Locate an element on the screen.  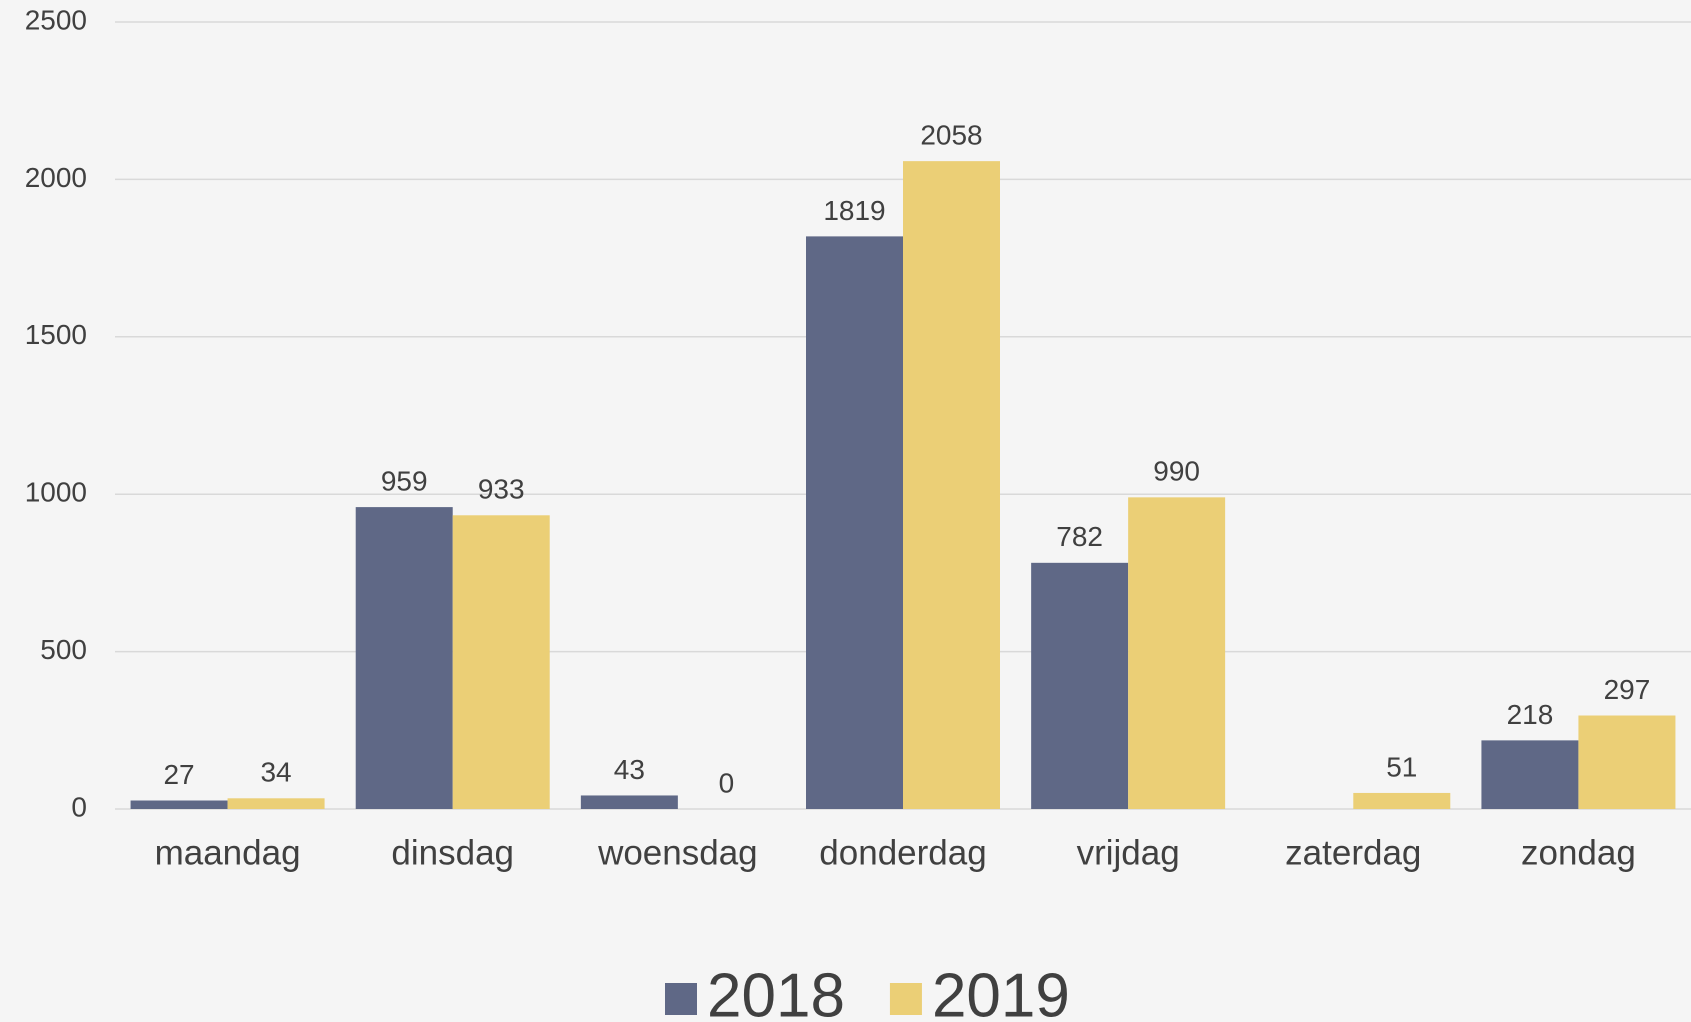
data-label: 27 is located at coordinates (178, 774).